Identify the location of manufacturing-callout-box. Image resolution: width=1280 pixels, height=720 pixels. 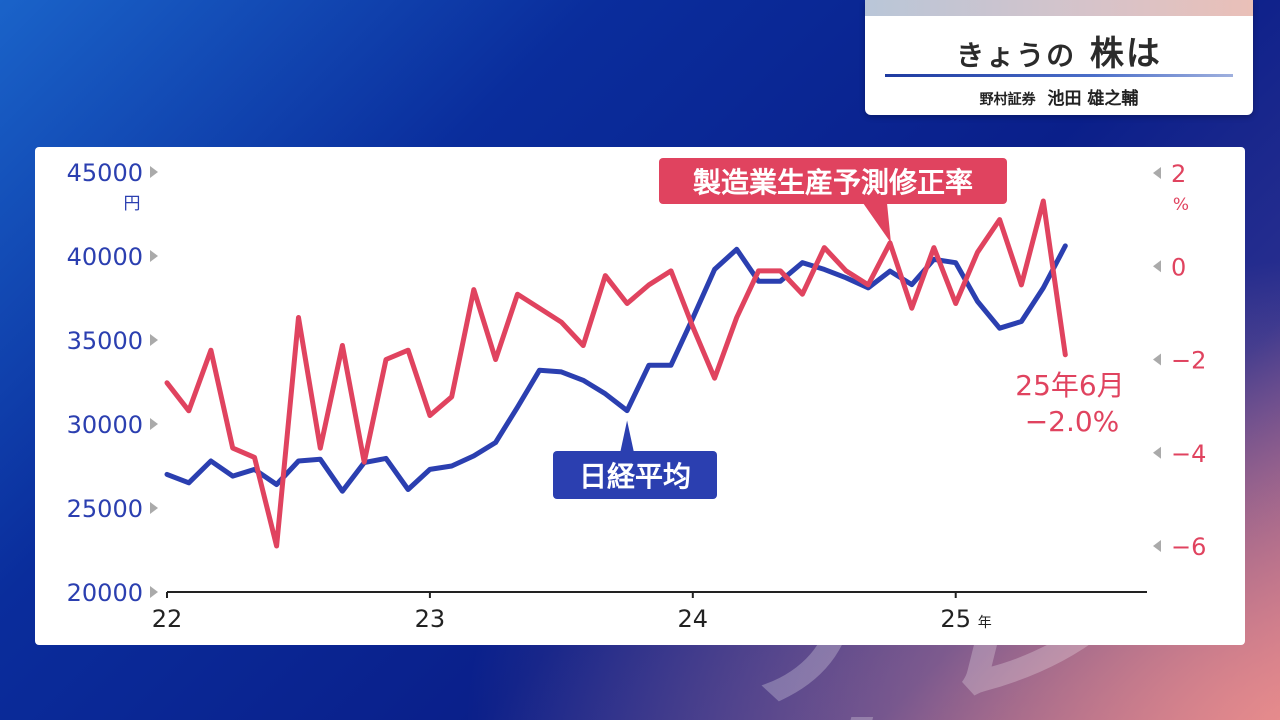
(833, 181).